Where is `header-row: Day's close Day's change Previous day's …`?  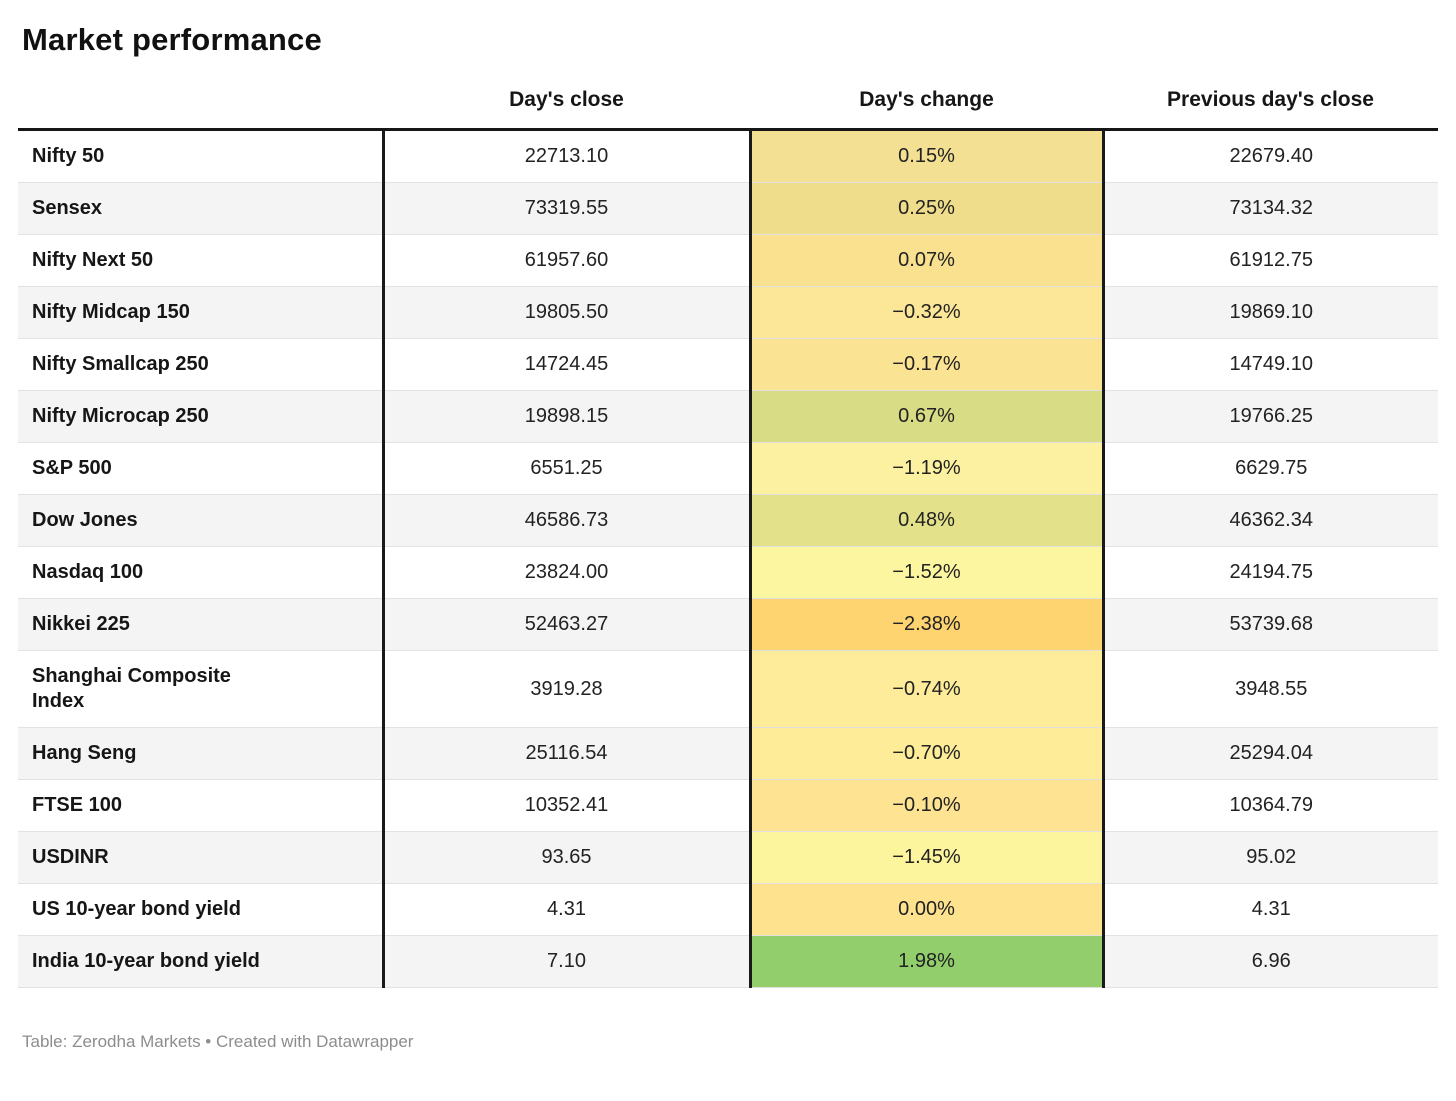 header-row: Day's close Day's change Previous day's … is located at coordinates (728, 102).